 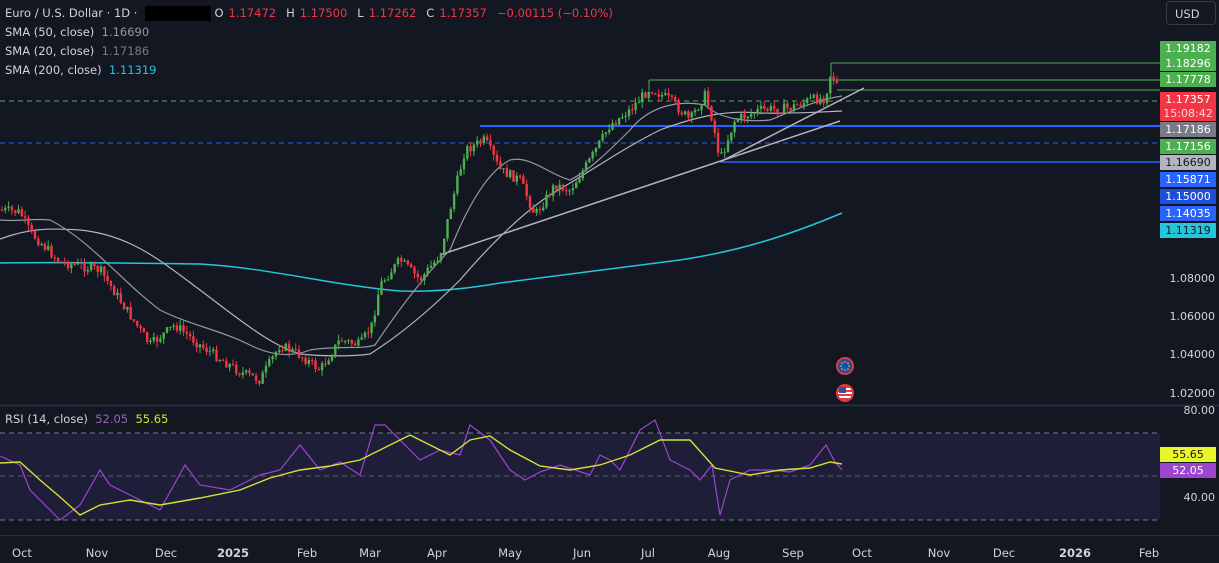 What do you see at coordinates (81, 70) in the screenshot?
I see `sma200-legend: SMA (200, close) 1.11319` at bounding box center [81, 70].